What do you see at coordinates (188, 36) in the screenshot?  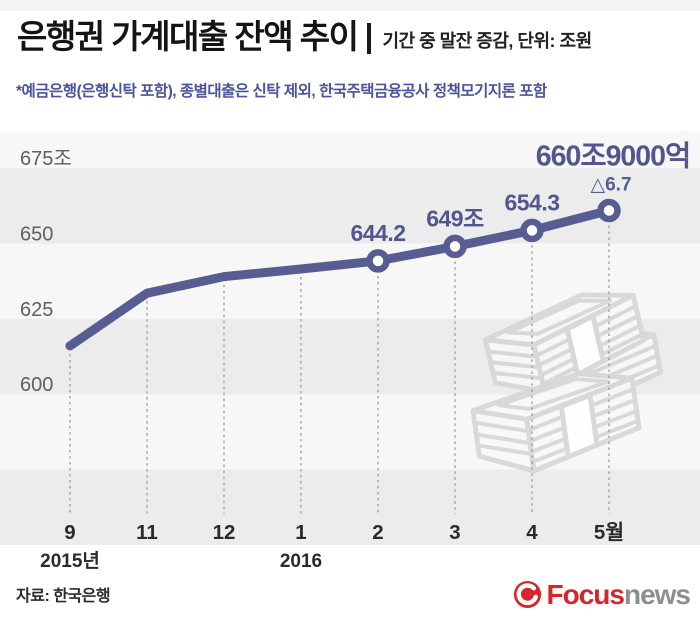 I see `page-title: 은행권 가계대출 잔액 추이` at bounding box center [188, 36].